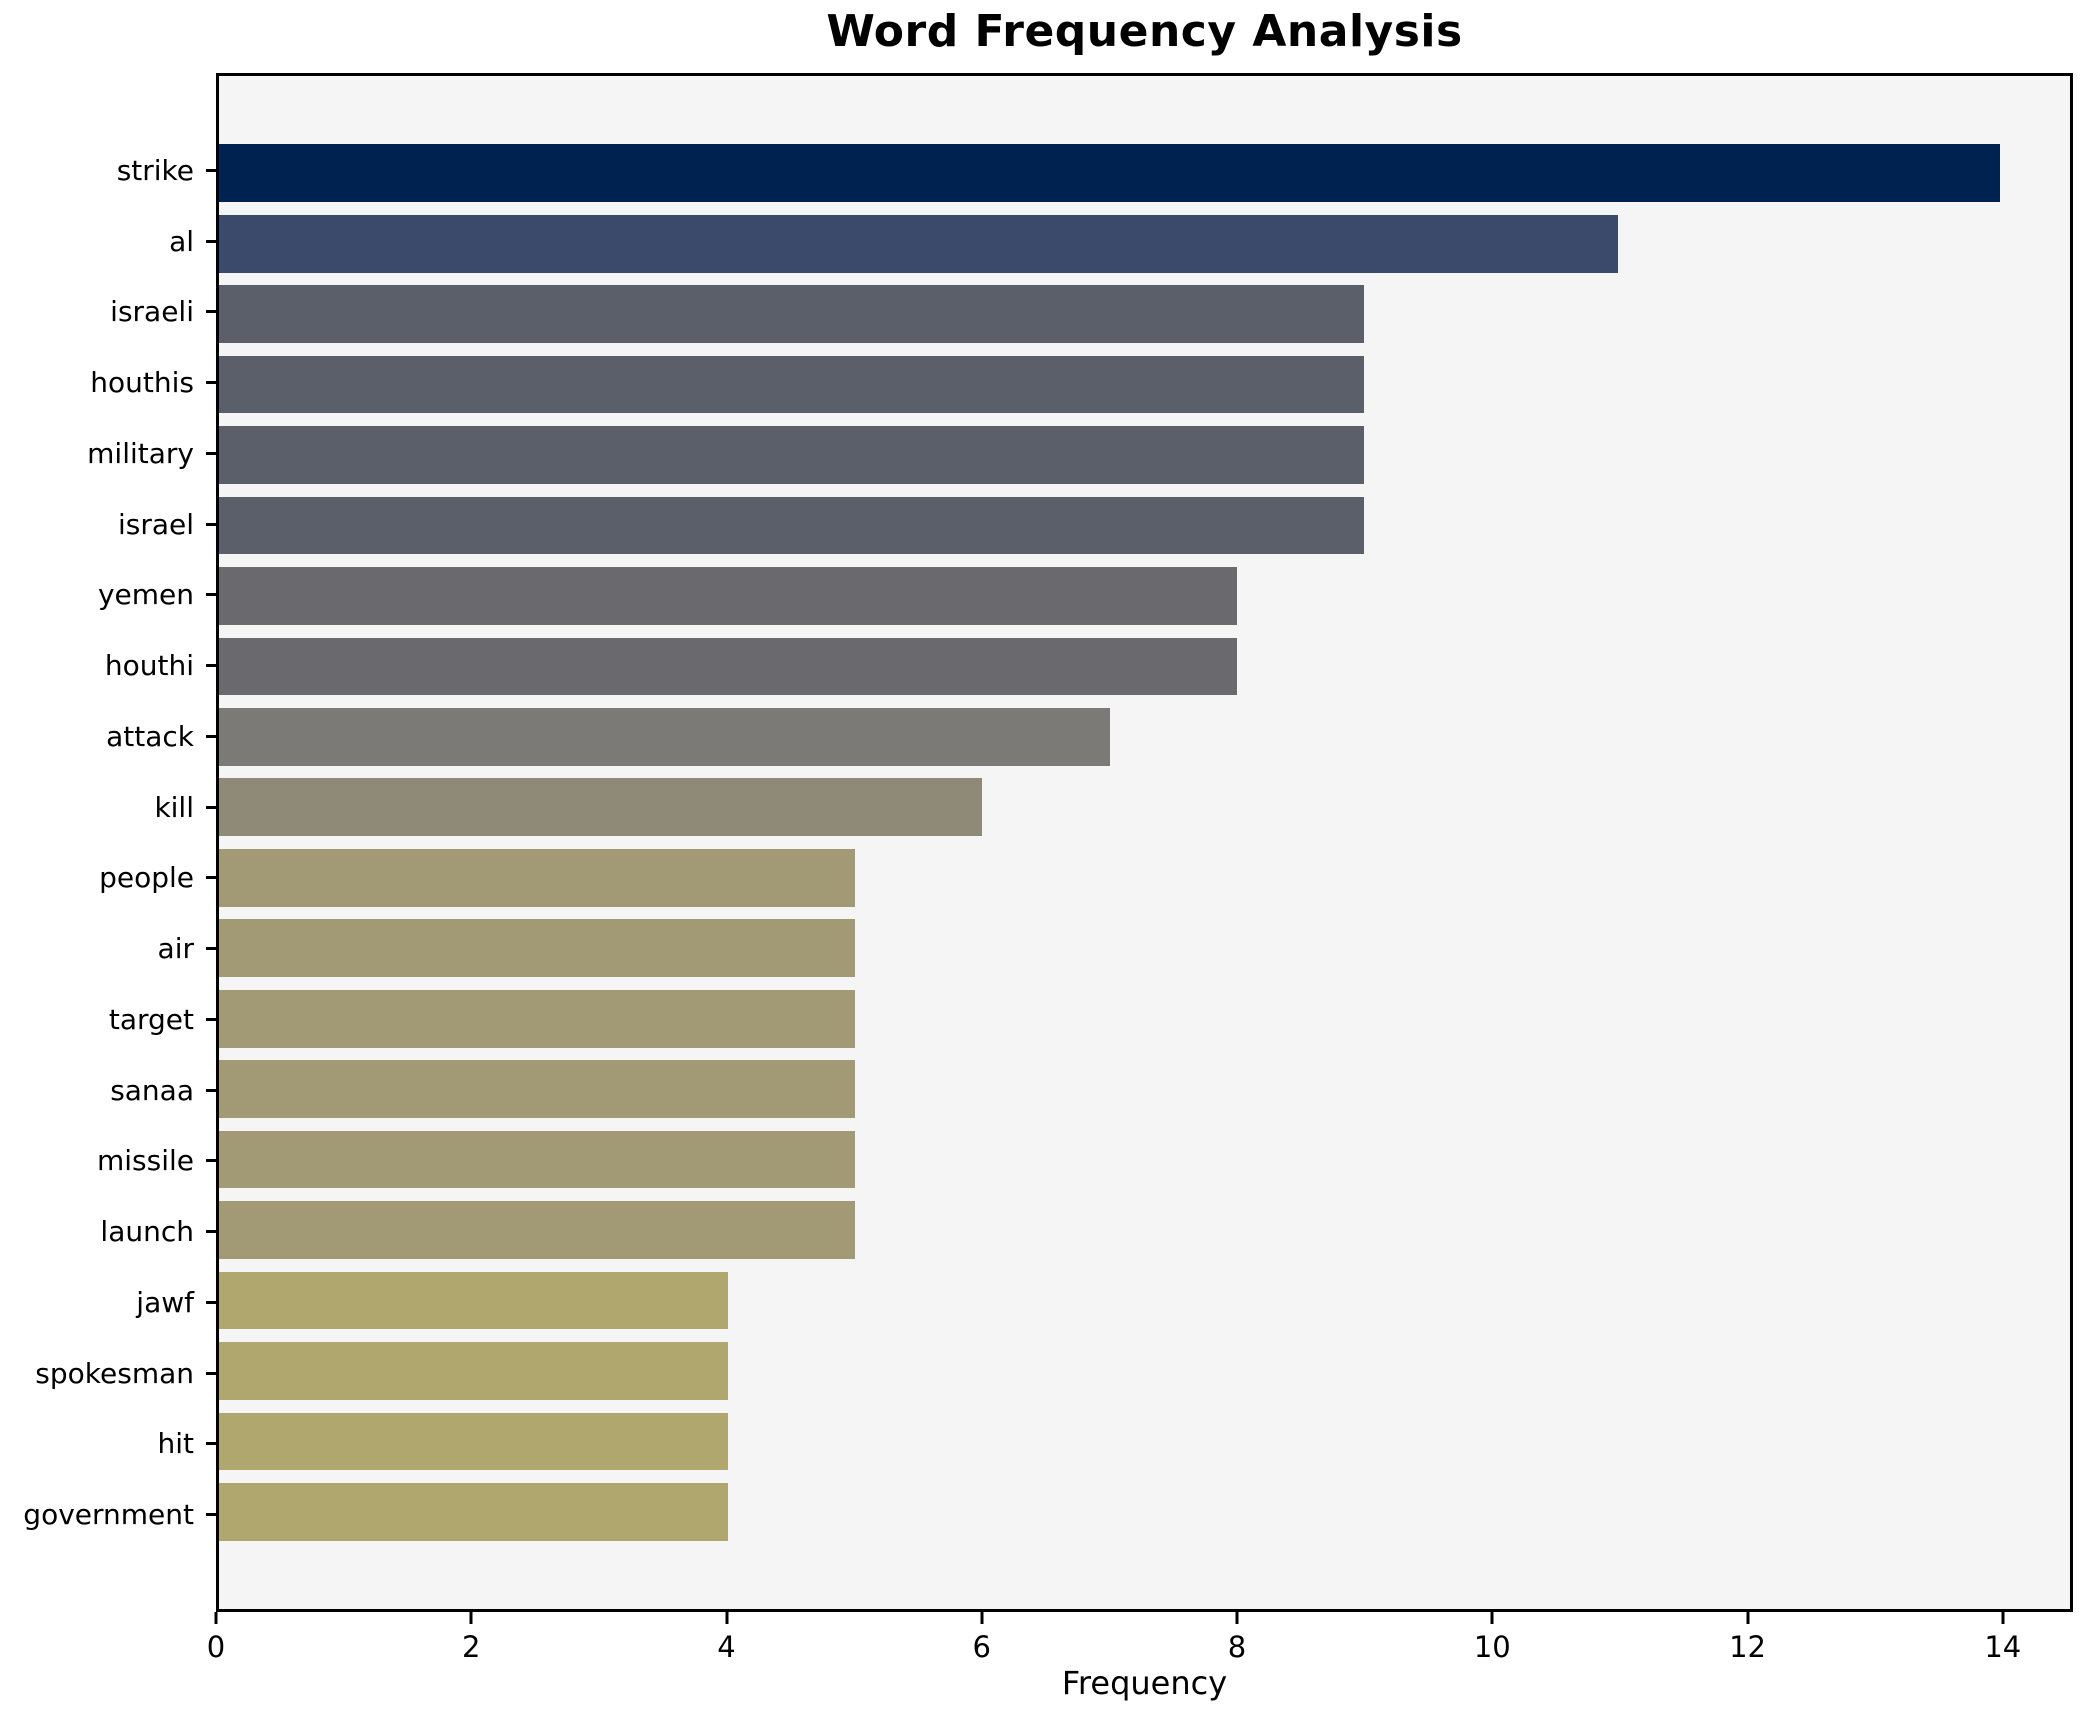 The image size is (2095, 1722). I want to click on x-tick-label: 2, so click(471, 1647).